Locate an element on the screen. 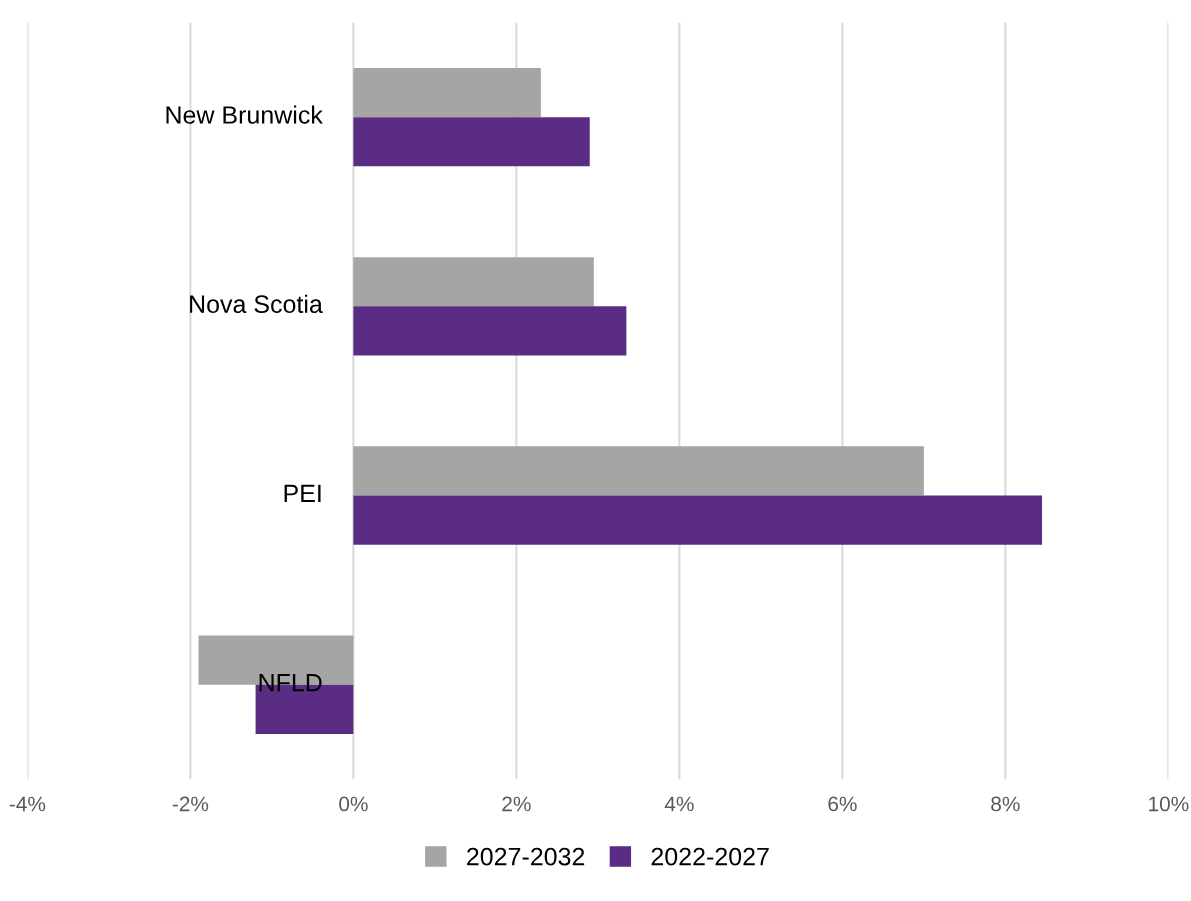 Image resolution: width=1191 pixels, height=901 pixels. x-tick-label: 6% is located at coordinates (842, 804).